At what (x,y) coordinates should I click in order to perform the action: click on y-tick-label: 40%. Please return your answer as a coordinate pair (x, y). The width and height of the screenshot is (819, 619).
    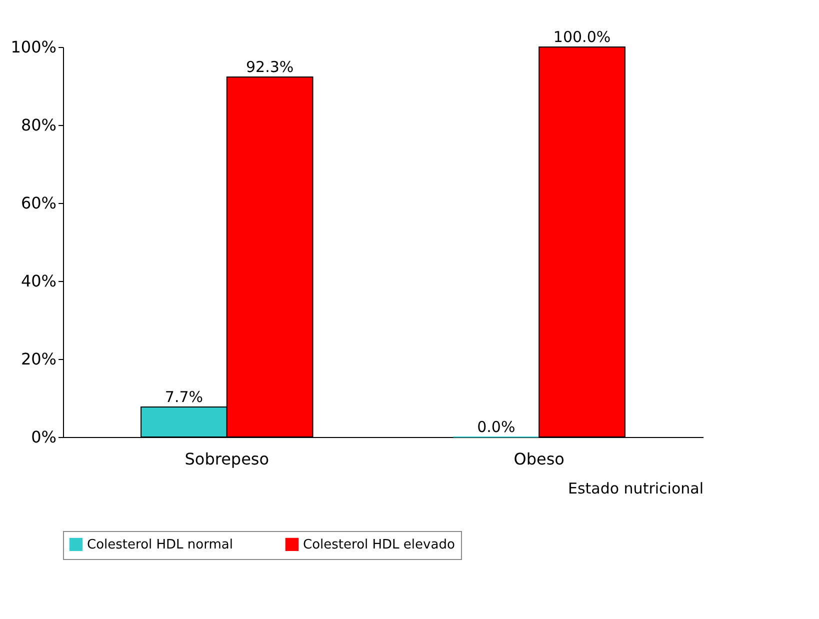
    Looking at the image, I should click on (38, 281).